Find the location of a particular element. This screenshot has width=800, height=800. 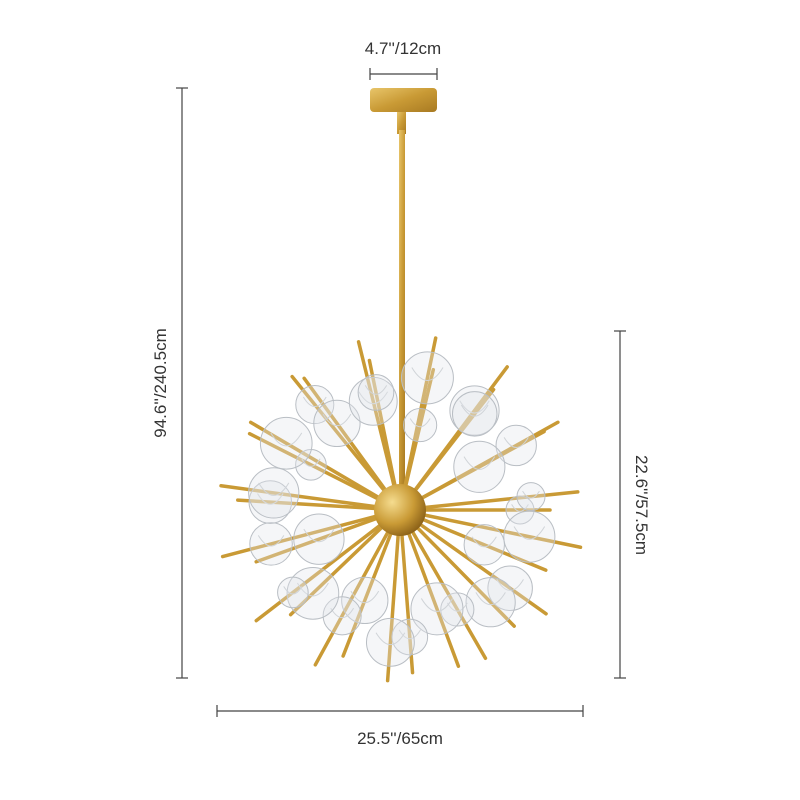

canopy-width-label: 4.7''/12cm is located at coordinates (403, 48).